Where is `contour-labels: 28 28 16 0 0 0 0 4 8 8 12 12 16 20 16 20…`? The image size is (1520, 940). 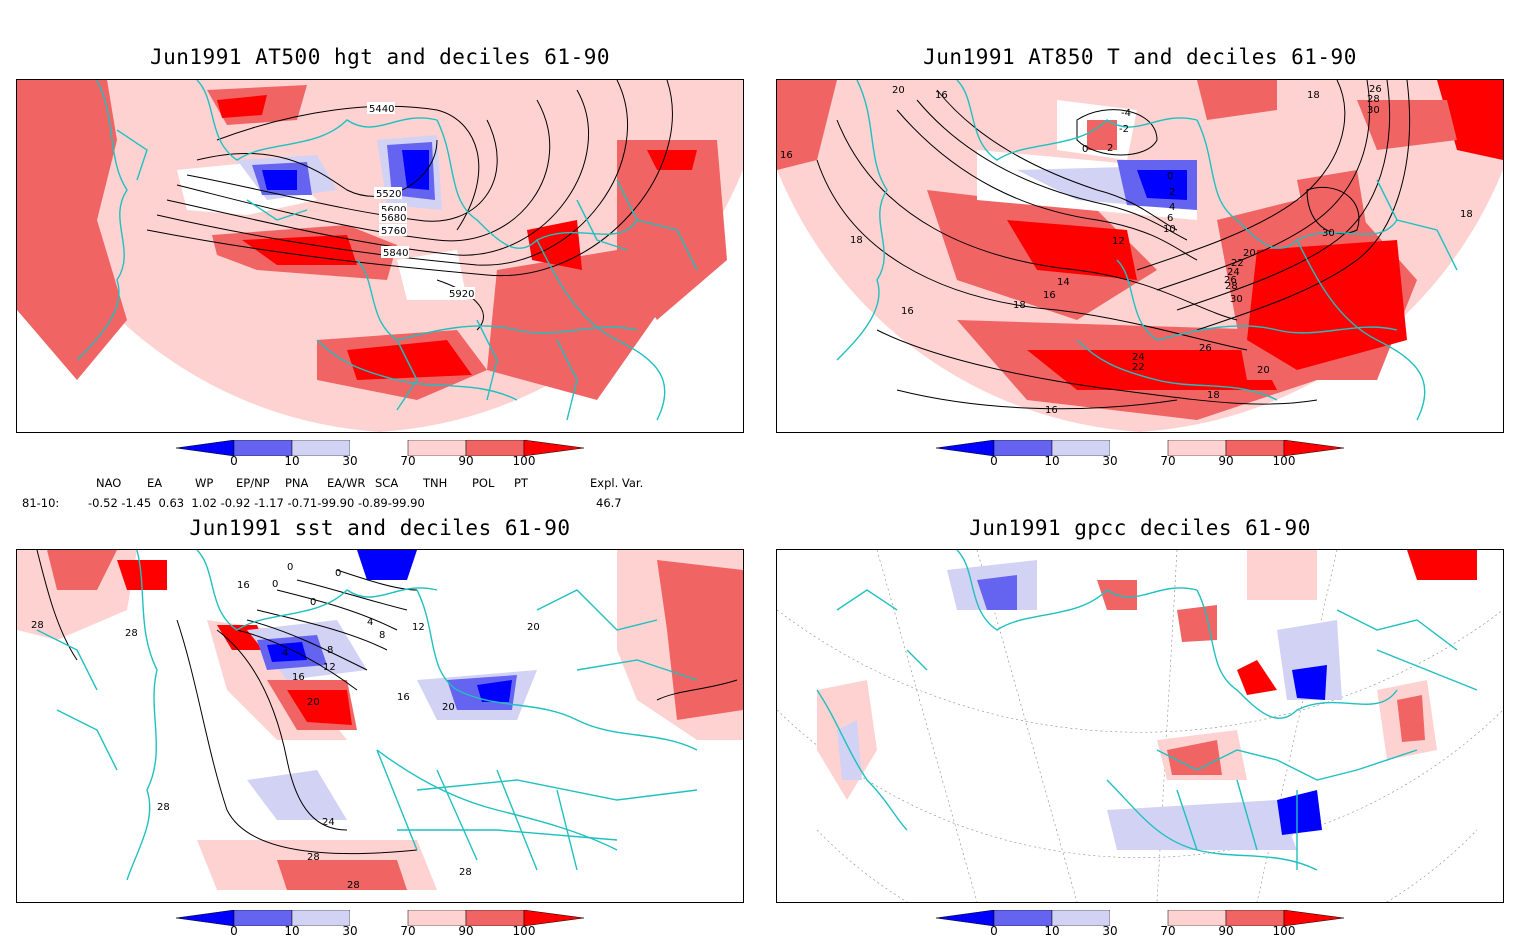 contour-labels: 28 28 16 0 0 0 0 4 8 8 12 12 16 20 16 20… is located at coordinates (285, 726).